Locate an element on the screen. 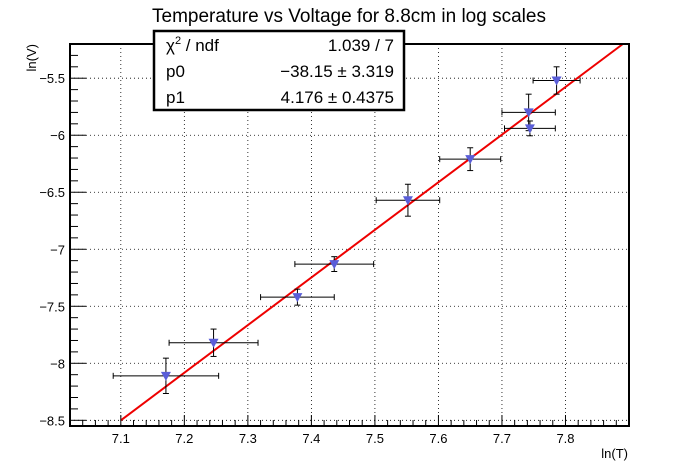  x-tick-label: 7.8 is located at coordinates (565, 438).